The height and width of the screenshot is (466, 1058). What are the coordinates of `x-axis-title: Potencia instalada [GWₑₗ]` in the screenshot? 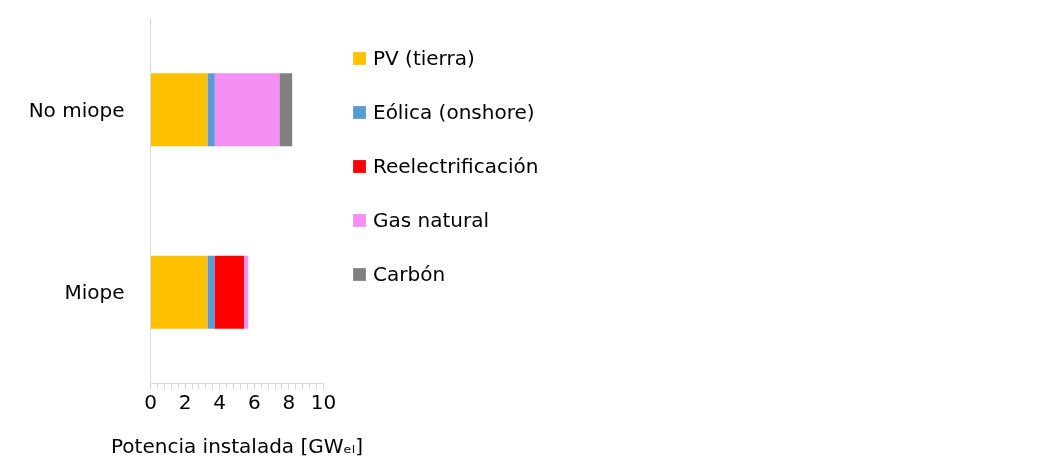 It's located at (237, 445).